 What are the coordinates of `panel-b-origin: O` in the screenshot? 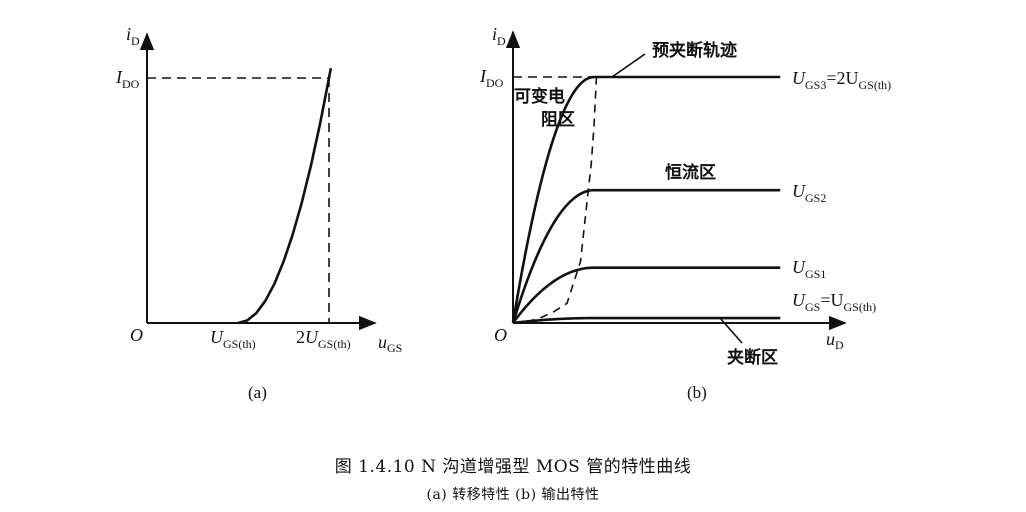 It's located at (500, 335).